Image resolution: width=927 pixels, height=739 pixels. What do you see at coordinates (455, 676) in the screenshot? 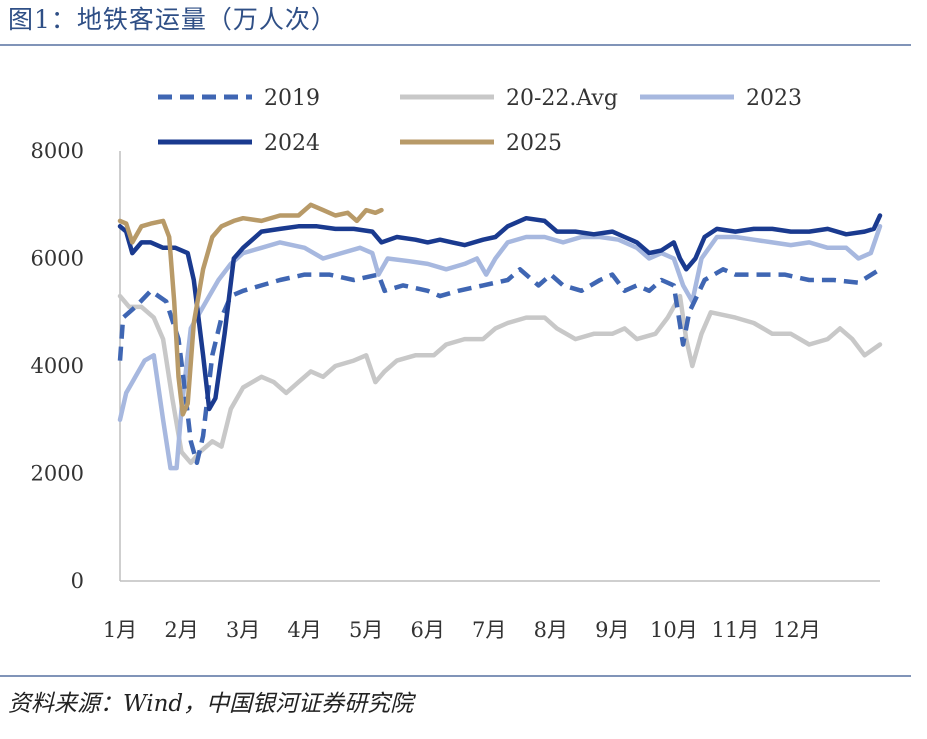
I see `source-divider` at bounding box center [455, 676].